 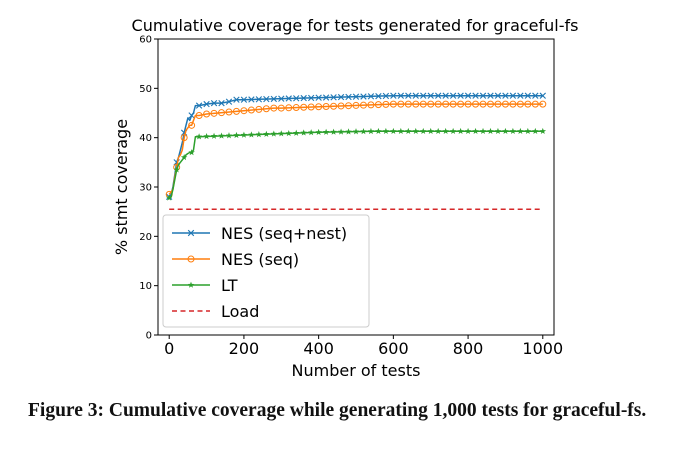 What do you see at coordinates (542, 348) in the screenshot?
I see `x-tick-label: 1000` at bounding box center [542, 348].